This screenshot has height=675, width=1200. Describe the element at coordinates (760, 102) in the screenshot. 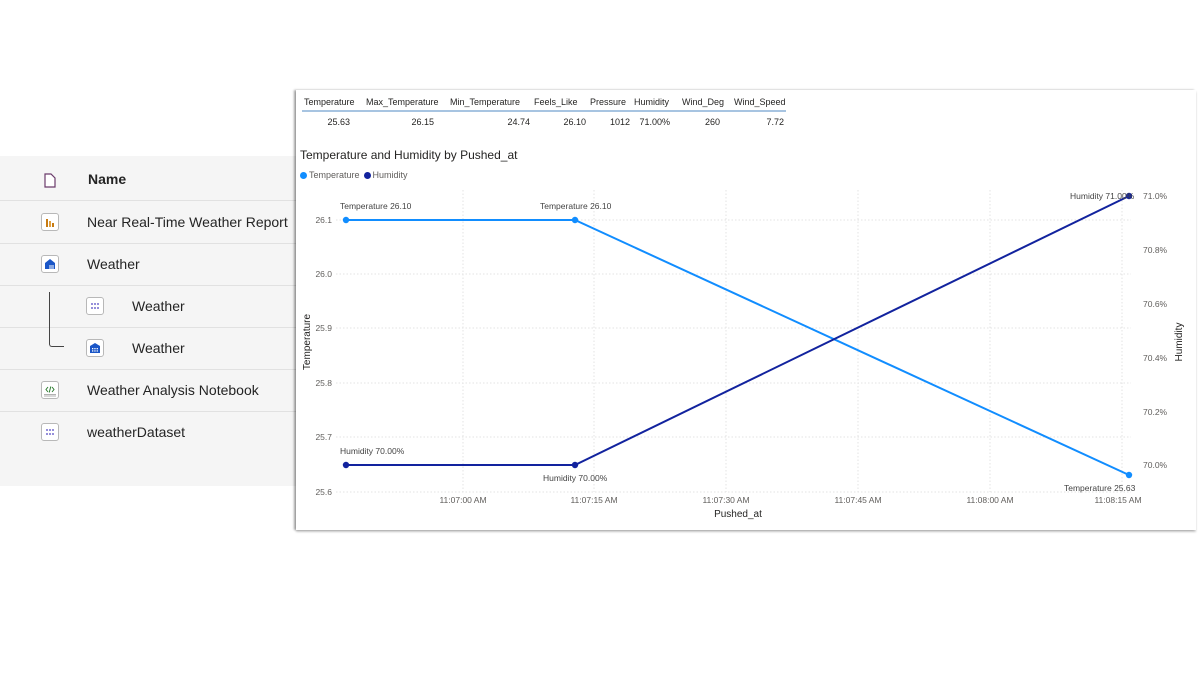

I see `column-header: Wind_Speed` at that location.